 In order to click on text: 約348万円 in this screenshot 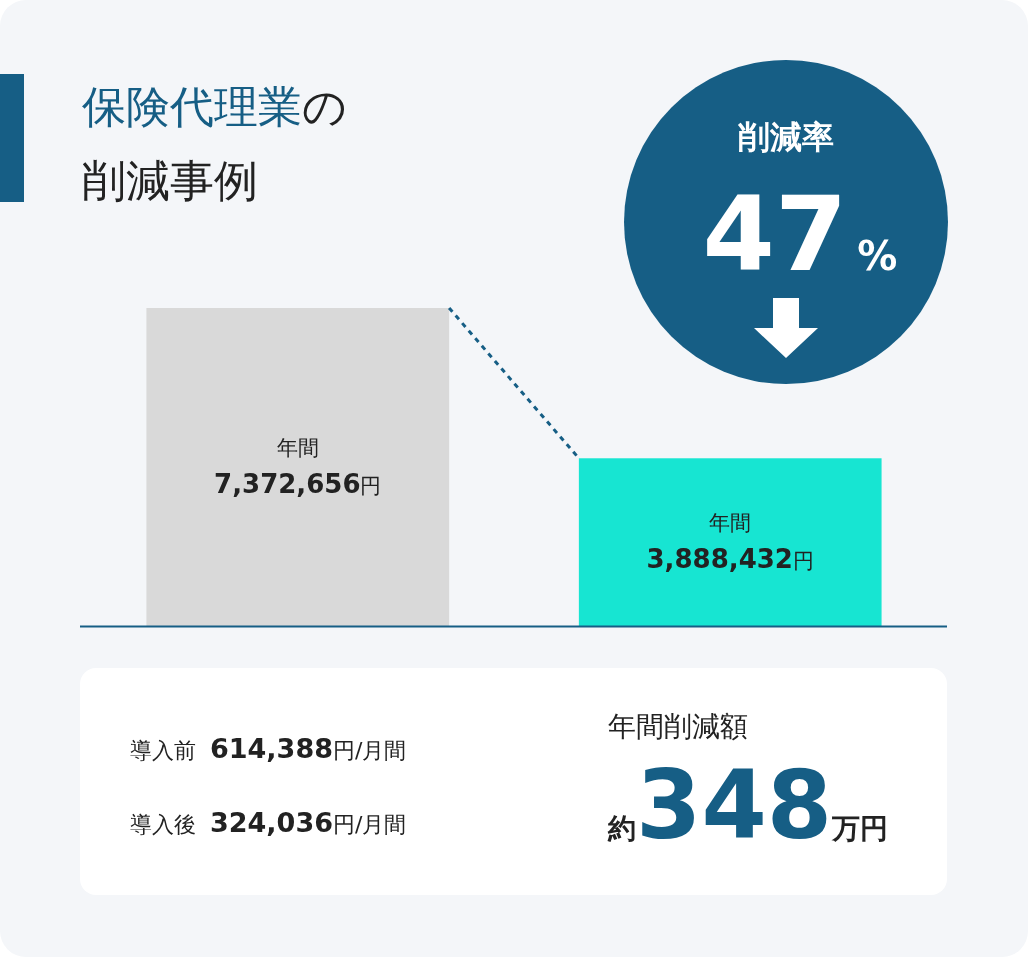, I will do `click(748, 805)`.